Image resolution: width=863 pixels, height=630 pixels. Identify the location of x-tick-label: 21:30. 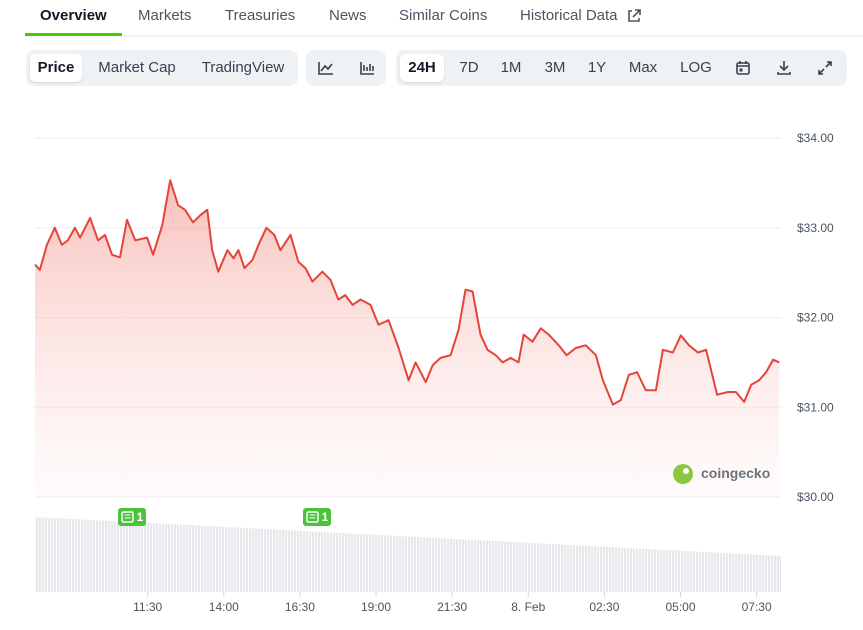
(452, 607).